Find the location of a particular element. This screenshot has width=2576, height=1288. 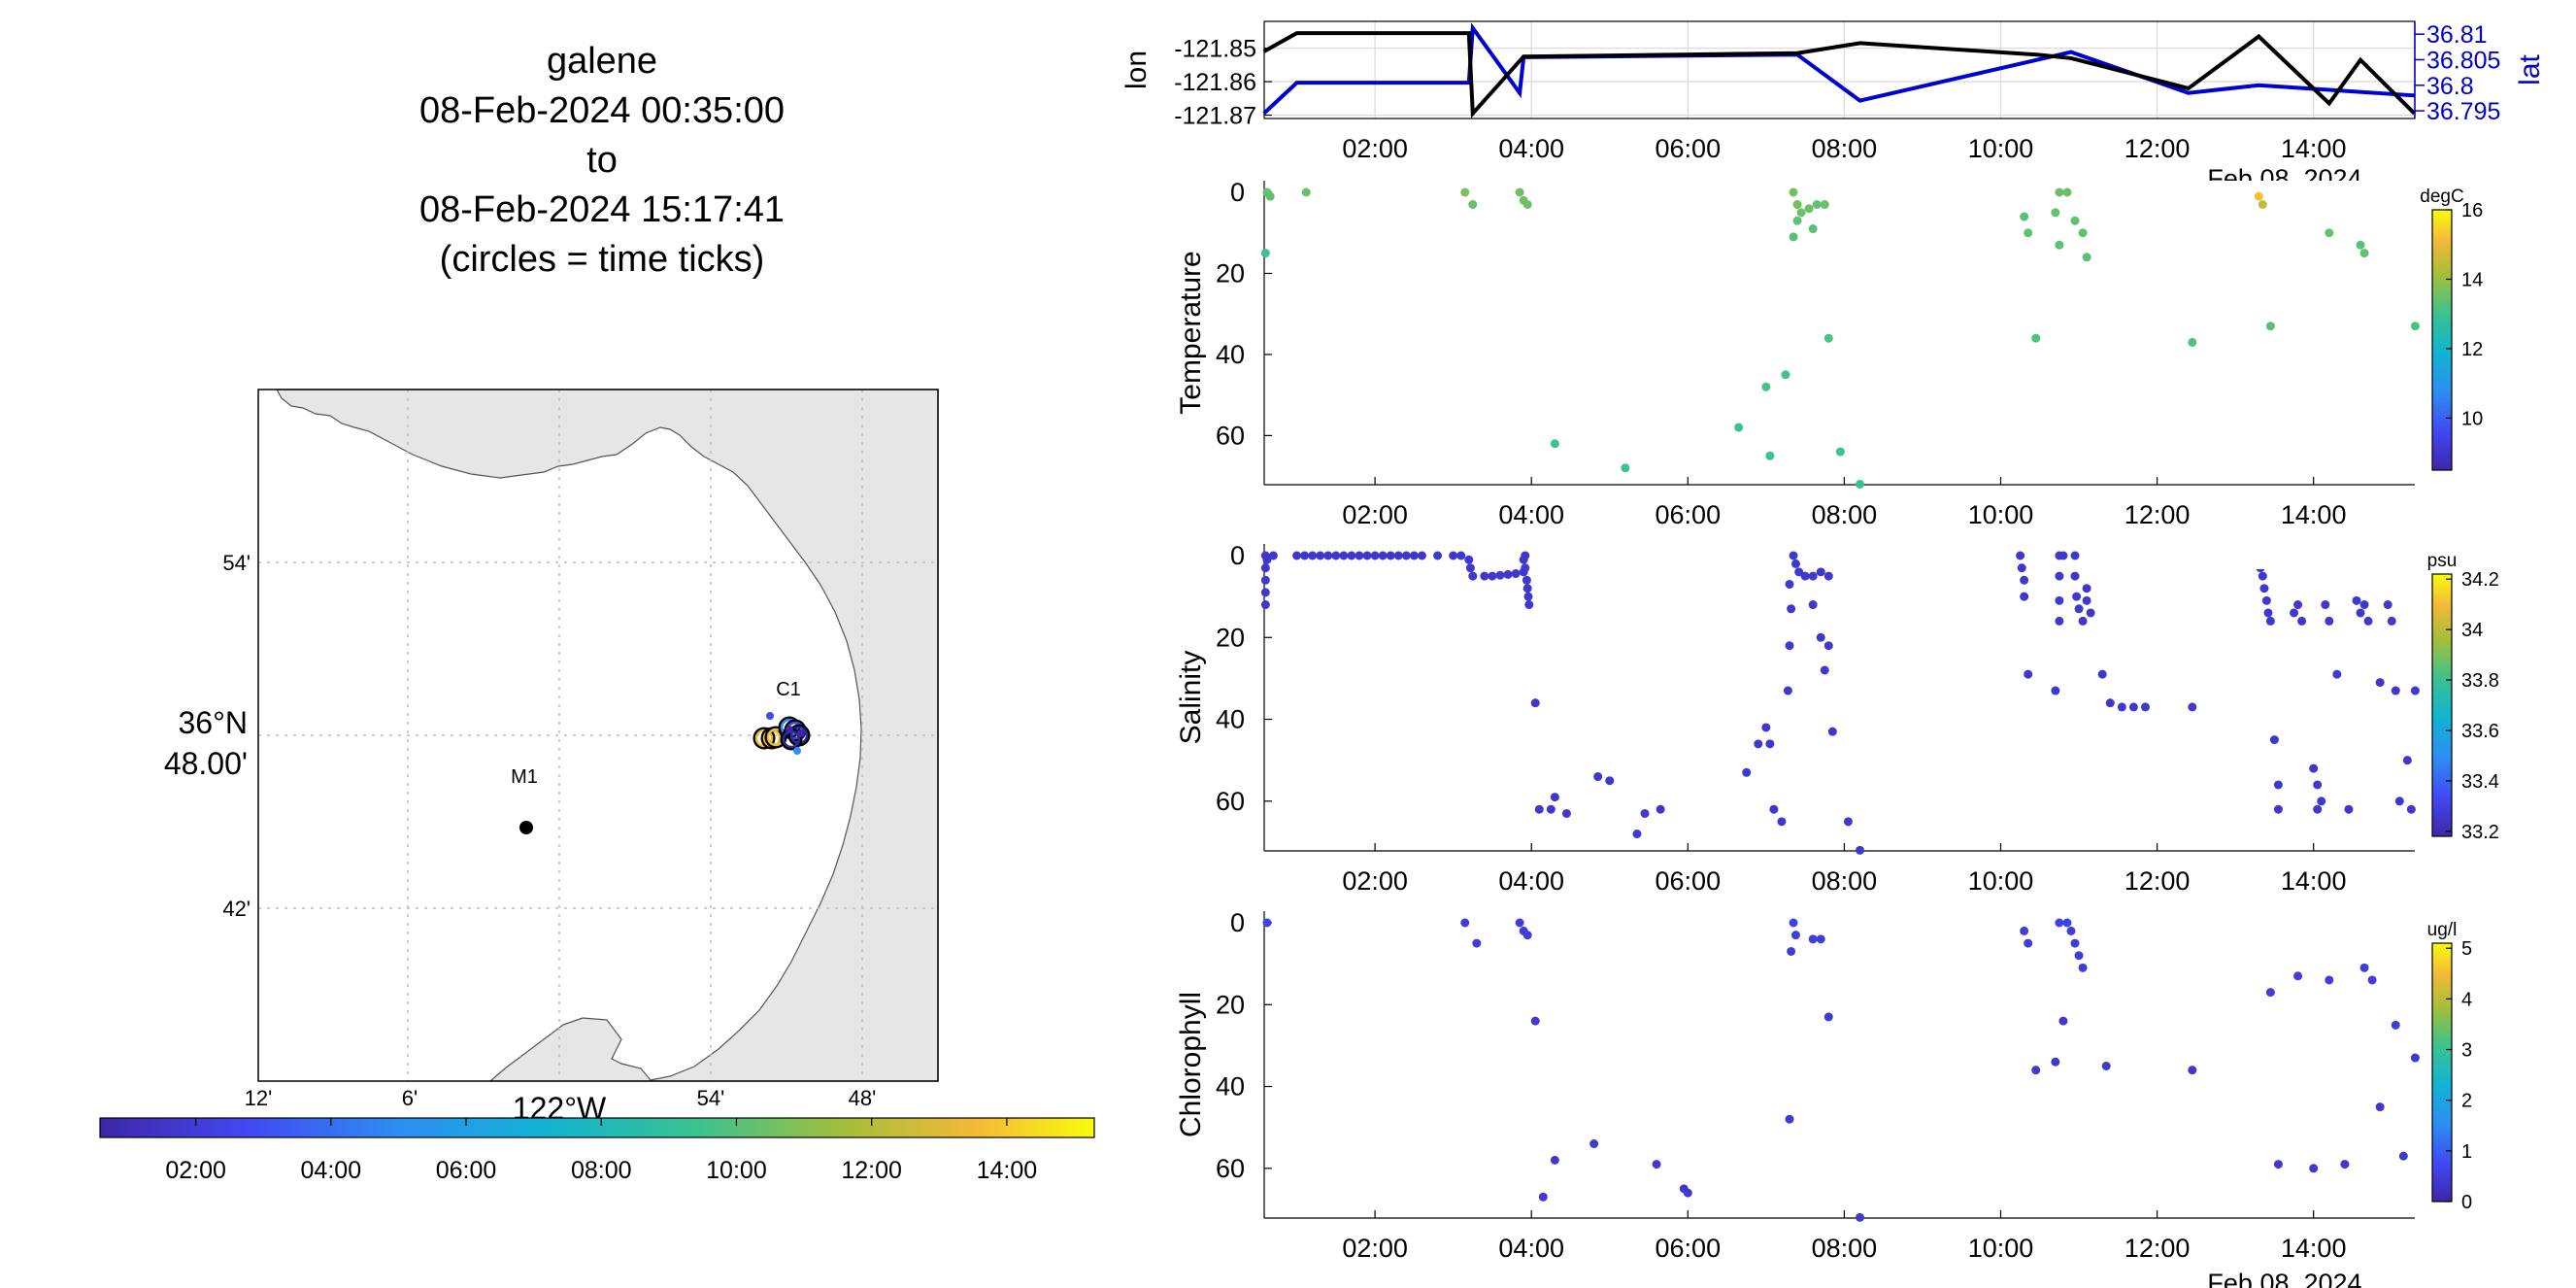

time-colorbar-tick-label: 14:00 is located at coordinates (1007, 1170).